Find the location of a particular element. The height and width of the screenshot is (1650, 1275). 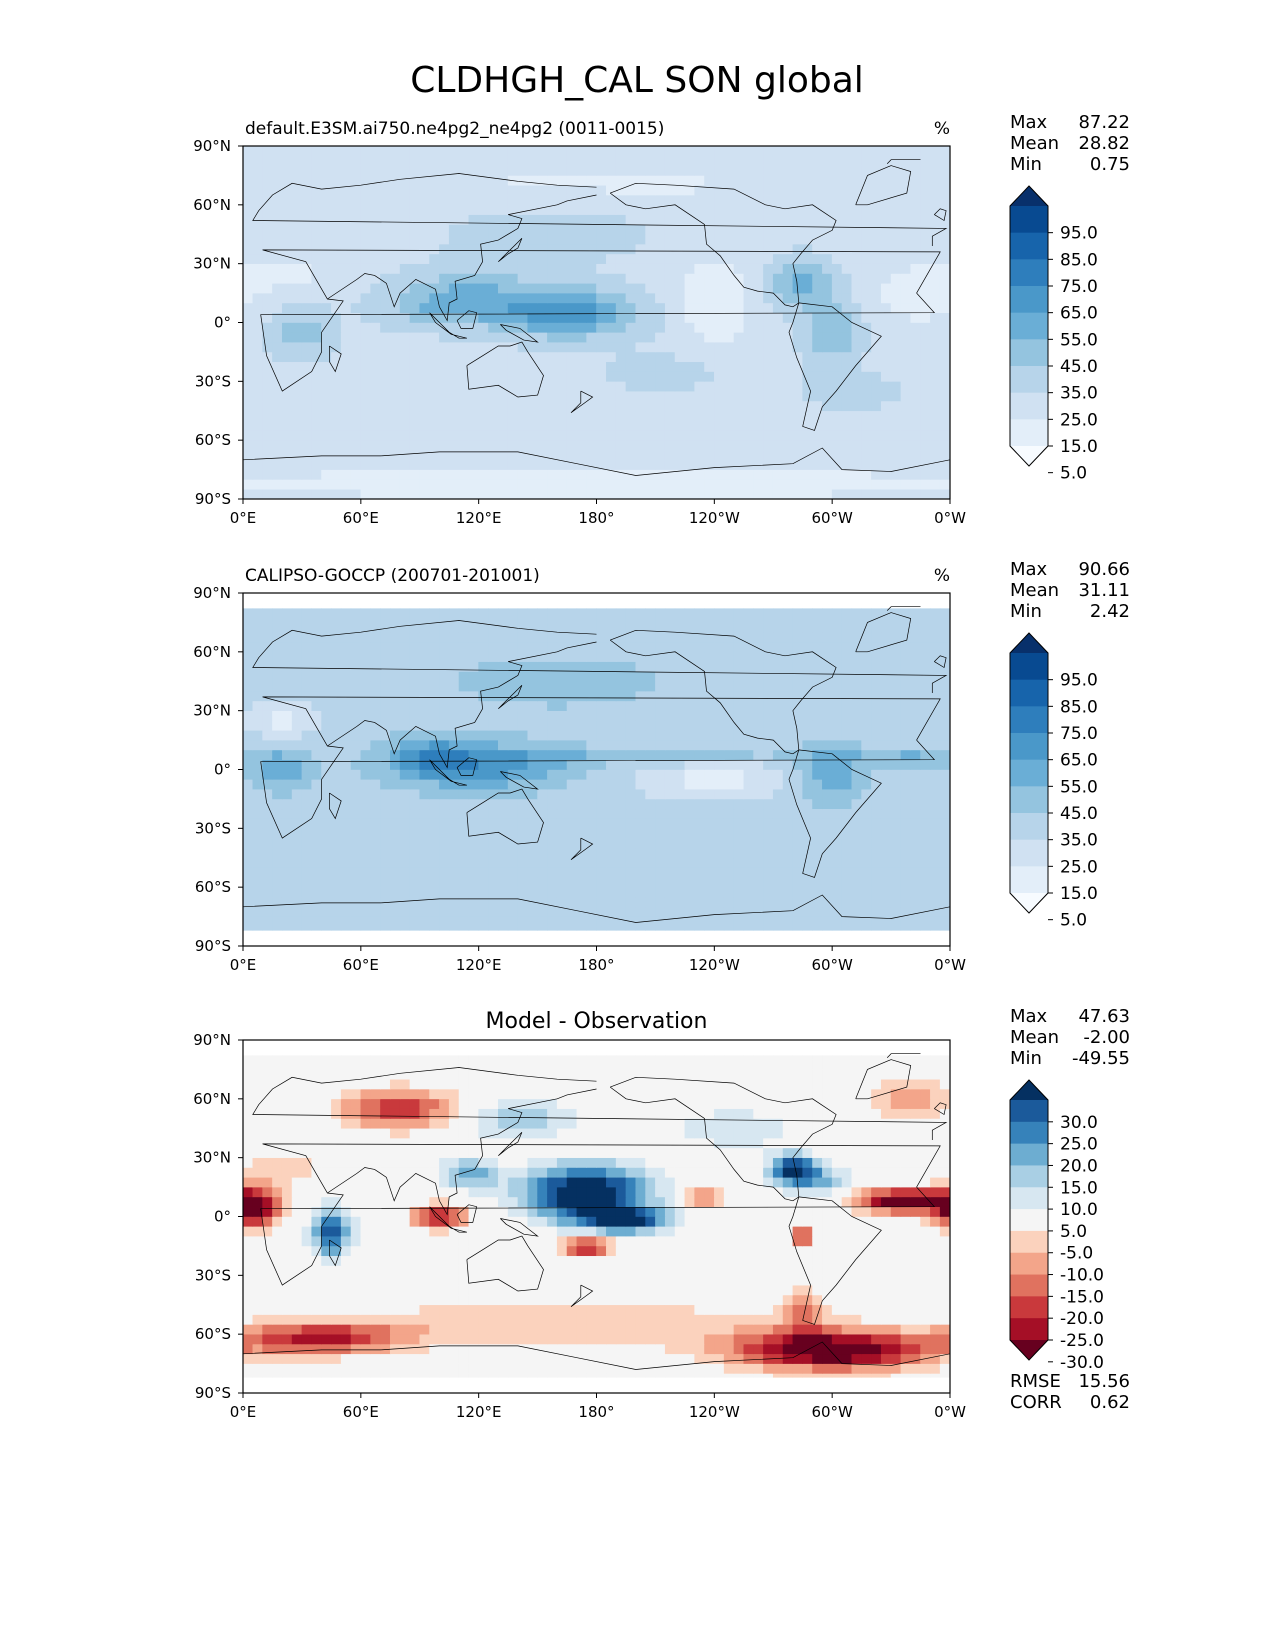

y-tick-label: 60°S is located at coordinates (213, 440).